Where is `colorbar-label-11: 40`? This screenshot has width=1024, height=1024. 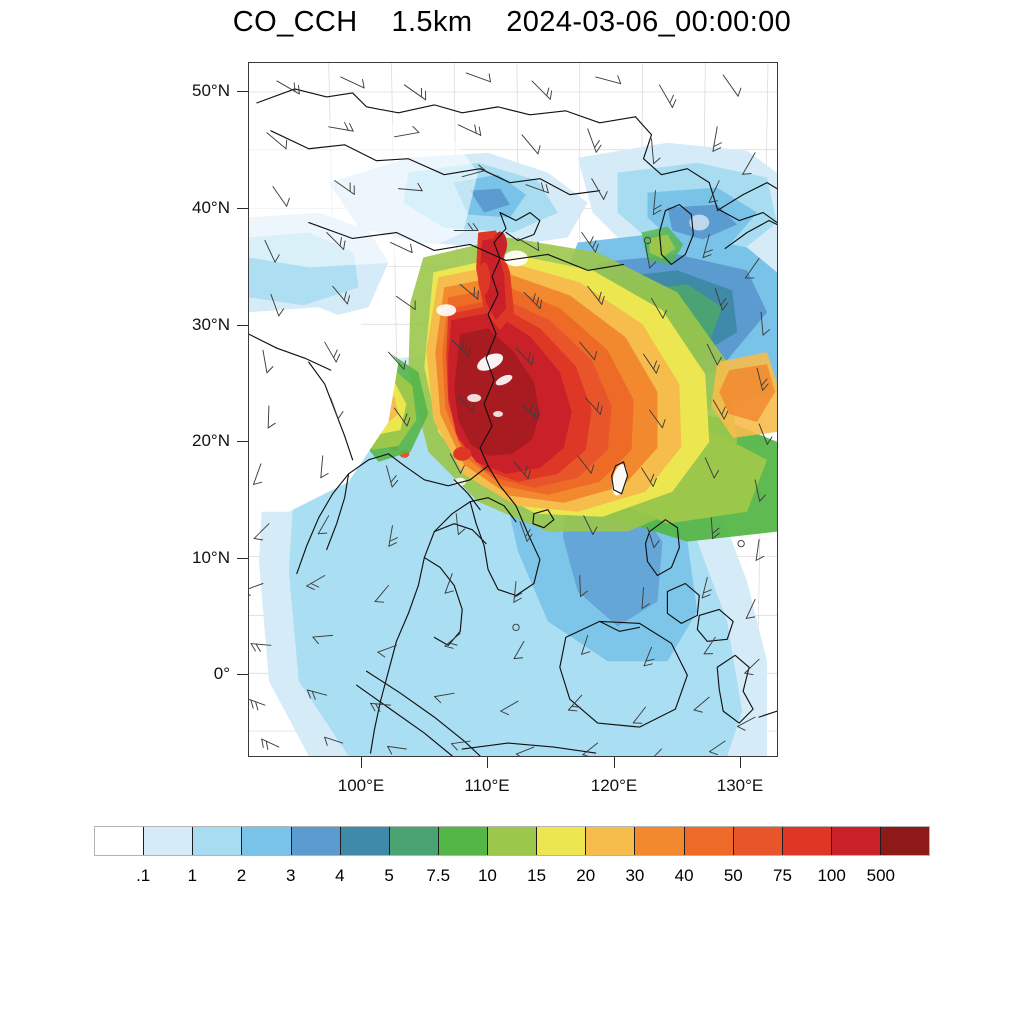
colorbar-label-11: 40 is located at coordinates (684, 875).